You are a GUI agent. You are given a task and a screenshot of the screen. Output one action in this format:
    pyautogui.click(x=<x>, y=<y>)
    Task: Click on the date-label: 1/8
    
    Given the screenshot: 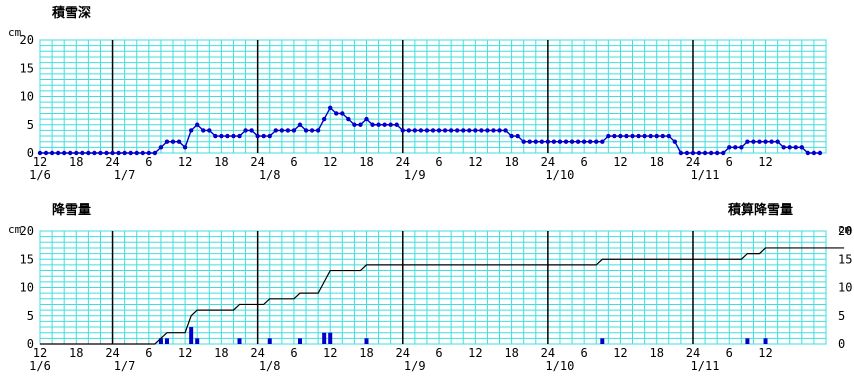 What is the action you would take?
    pyautogui.click(x=270, y=366)
    